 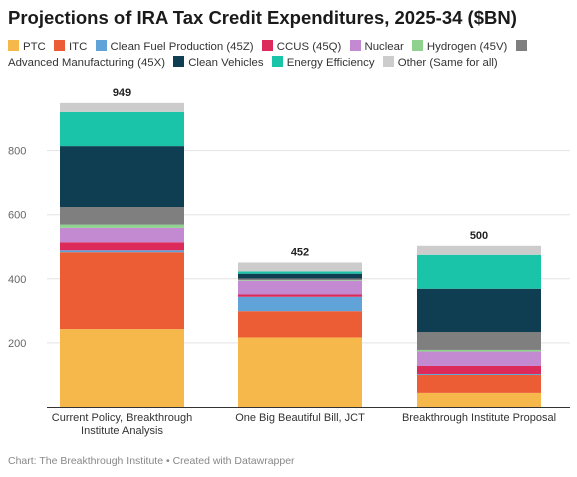 I want to click on bar-total-label: 949, so click(x=122, y=93).